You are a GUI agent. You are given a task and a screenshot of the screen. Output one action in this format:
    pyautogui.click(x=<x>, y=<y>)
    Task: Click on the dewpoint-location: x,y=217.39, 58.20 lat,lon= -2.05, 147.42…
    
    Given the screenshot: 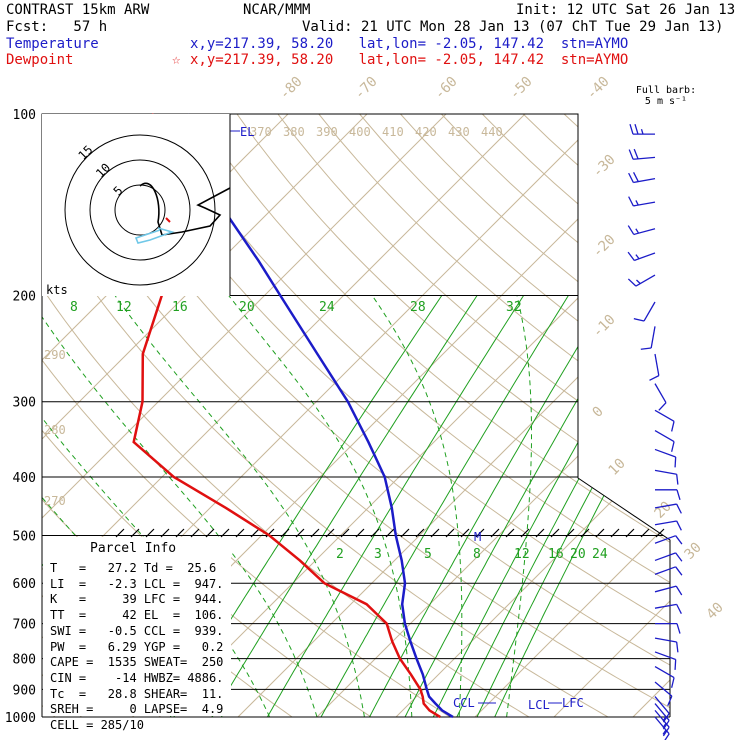 What is the action you would take?
    pyautogui.click(x=409, y=60)
    